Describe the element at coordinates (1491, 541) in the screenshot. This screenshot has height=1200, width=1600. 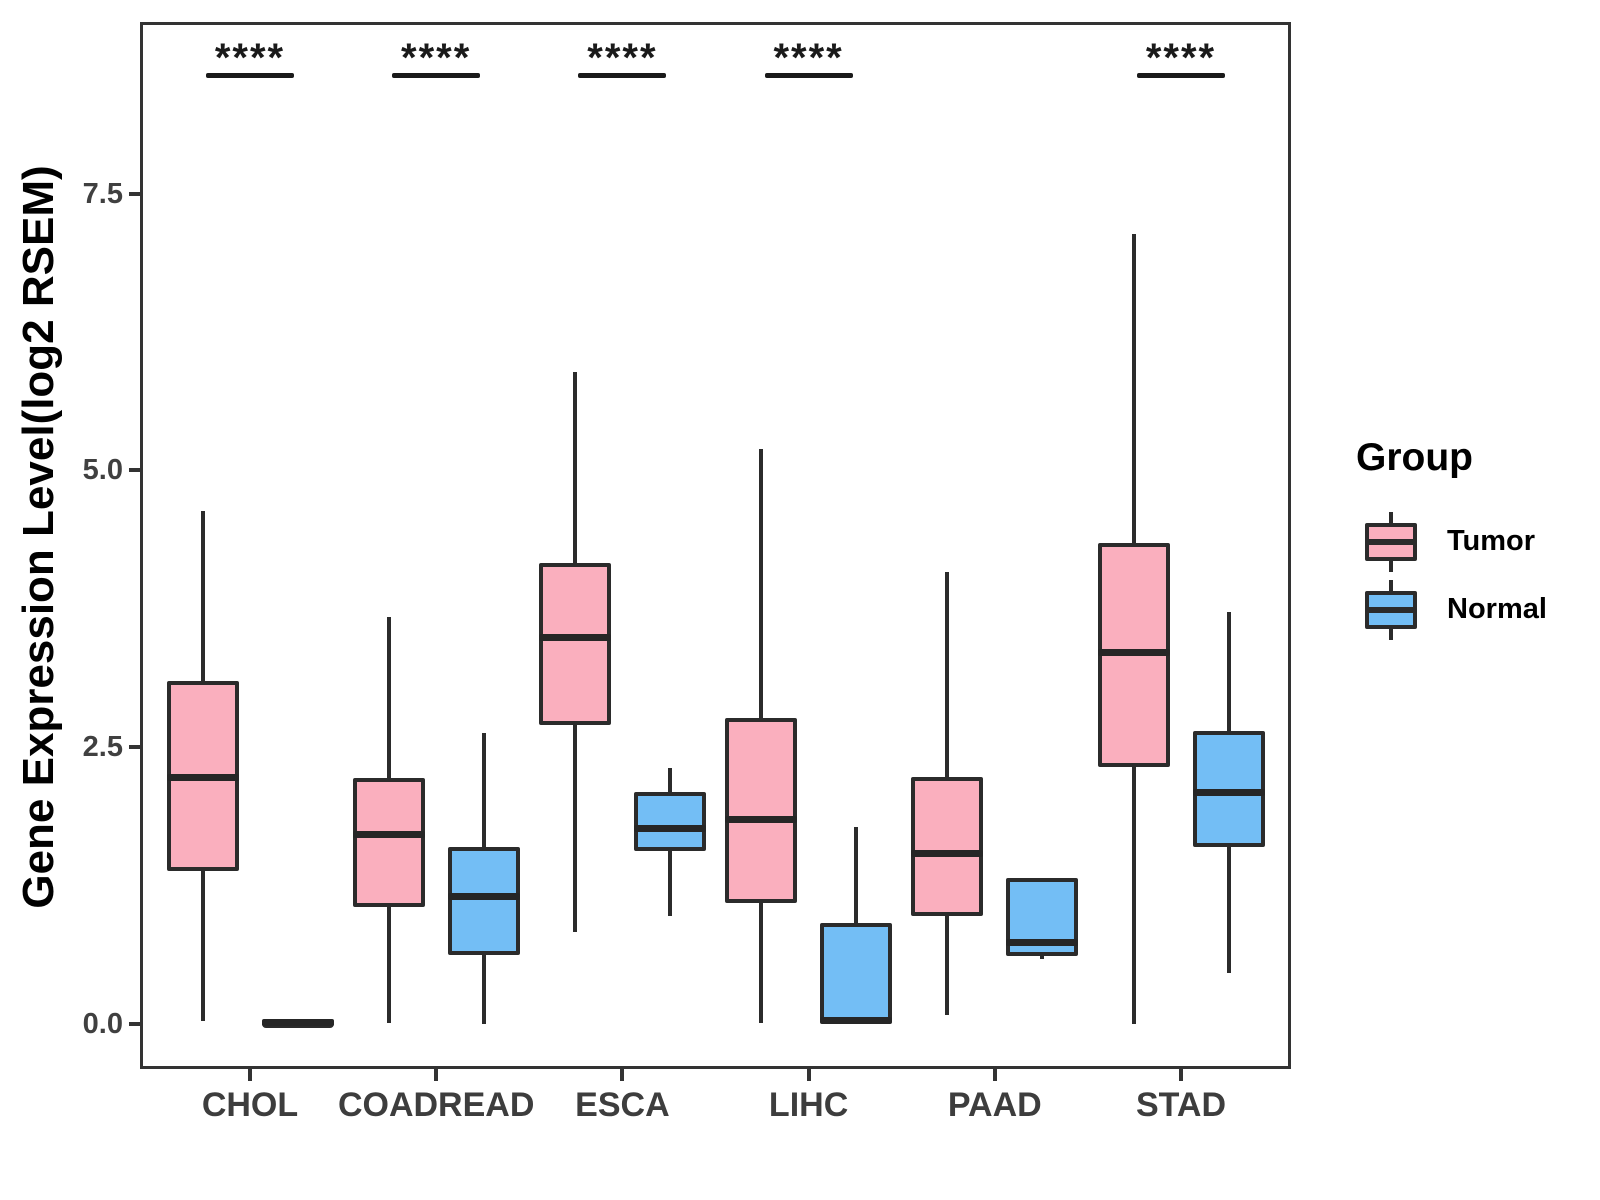
I see `legend-label-tumor: Tumor` at that location.